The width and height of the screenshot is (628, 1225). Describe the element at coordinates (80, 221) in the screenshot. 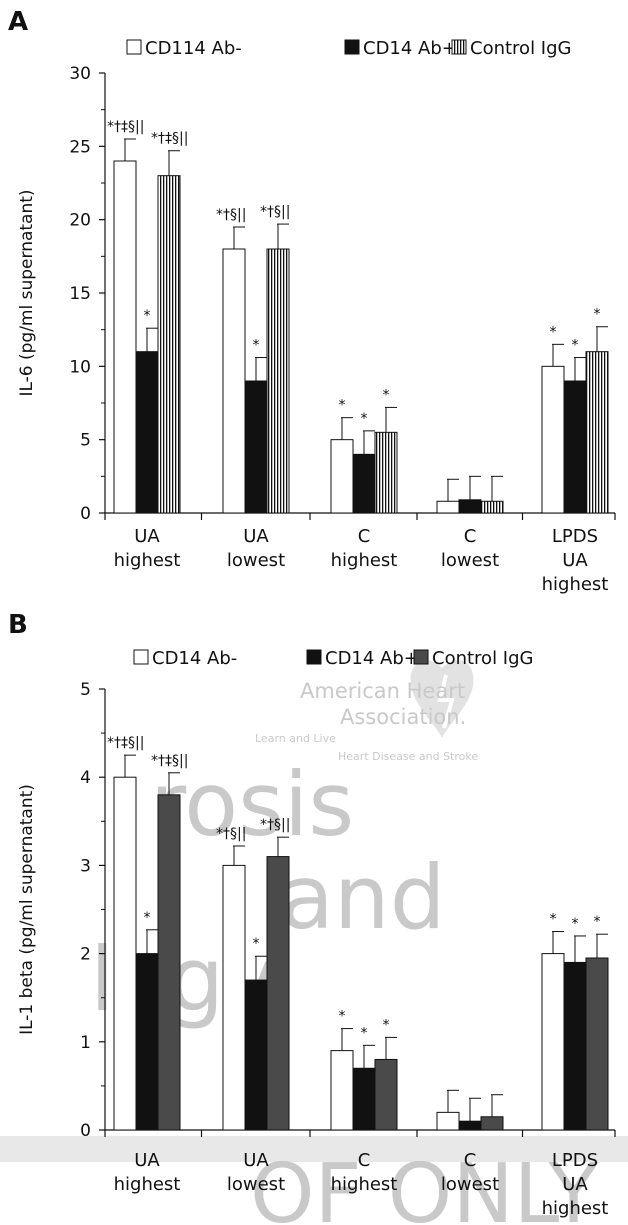

I see `y-tick-label: 20` at that location.